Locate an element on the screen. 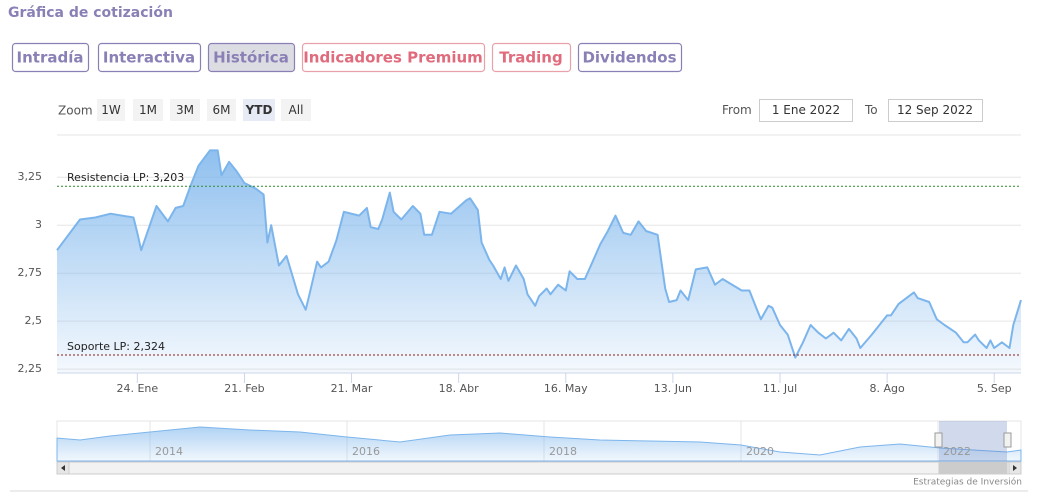 This screenshot has height=501, width=1040. tab-label: Indicadores Premium is located at coordinates (393, 58).